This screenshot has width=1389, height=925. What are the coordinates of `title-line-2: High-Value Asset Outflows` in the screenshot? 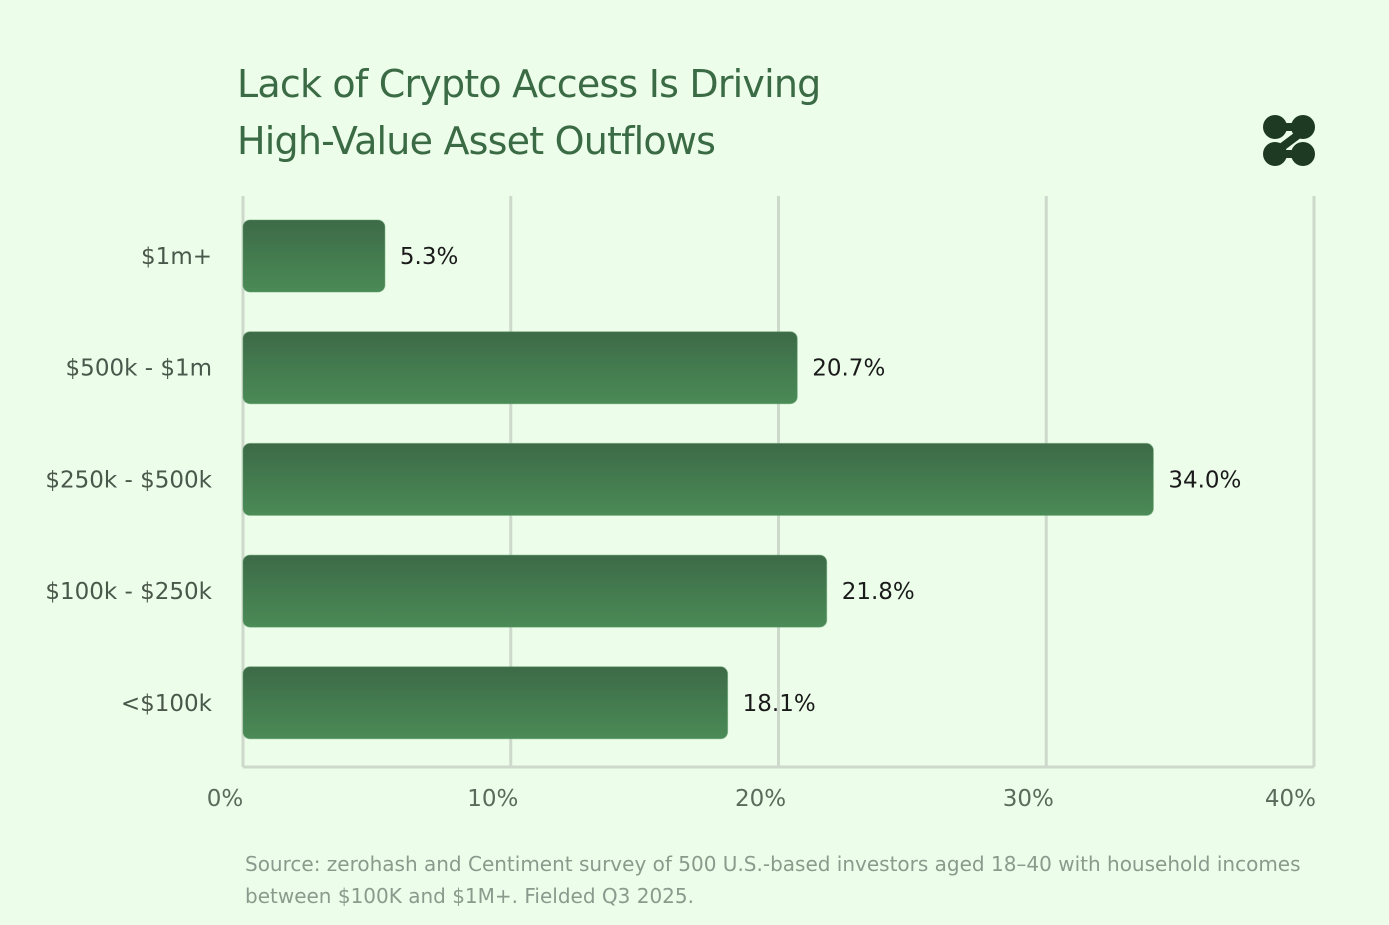 It's located at (476, 141).